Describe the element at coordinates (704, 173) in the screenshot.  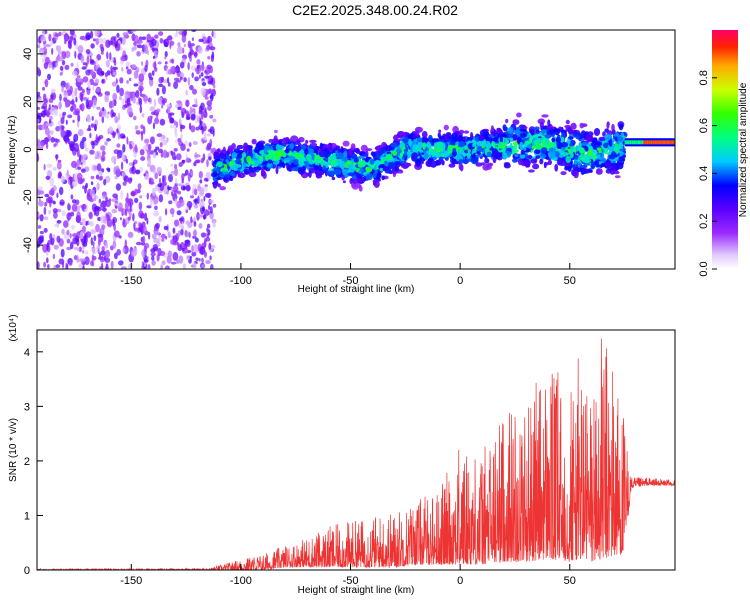
I see `colorbar-tick-label: 0.4` at that location.